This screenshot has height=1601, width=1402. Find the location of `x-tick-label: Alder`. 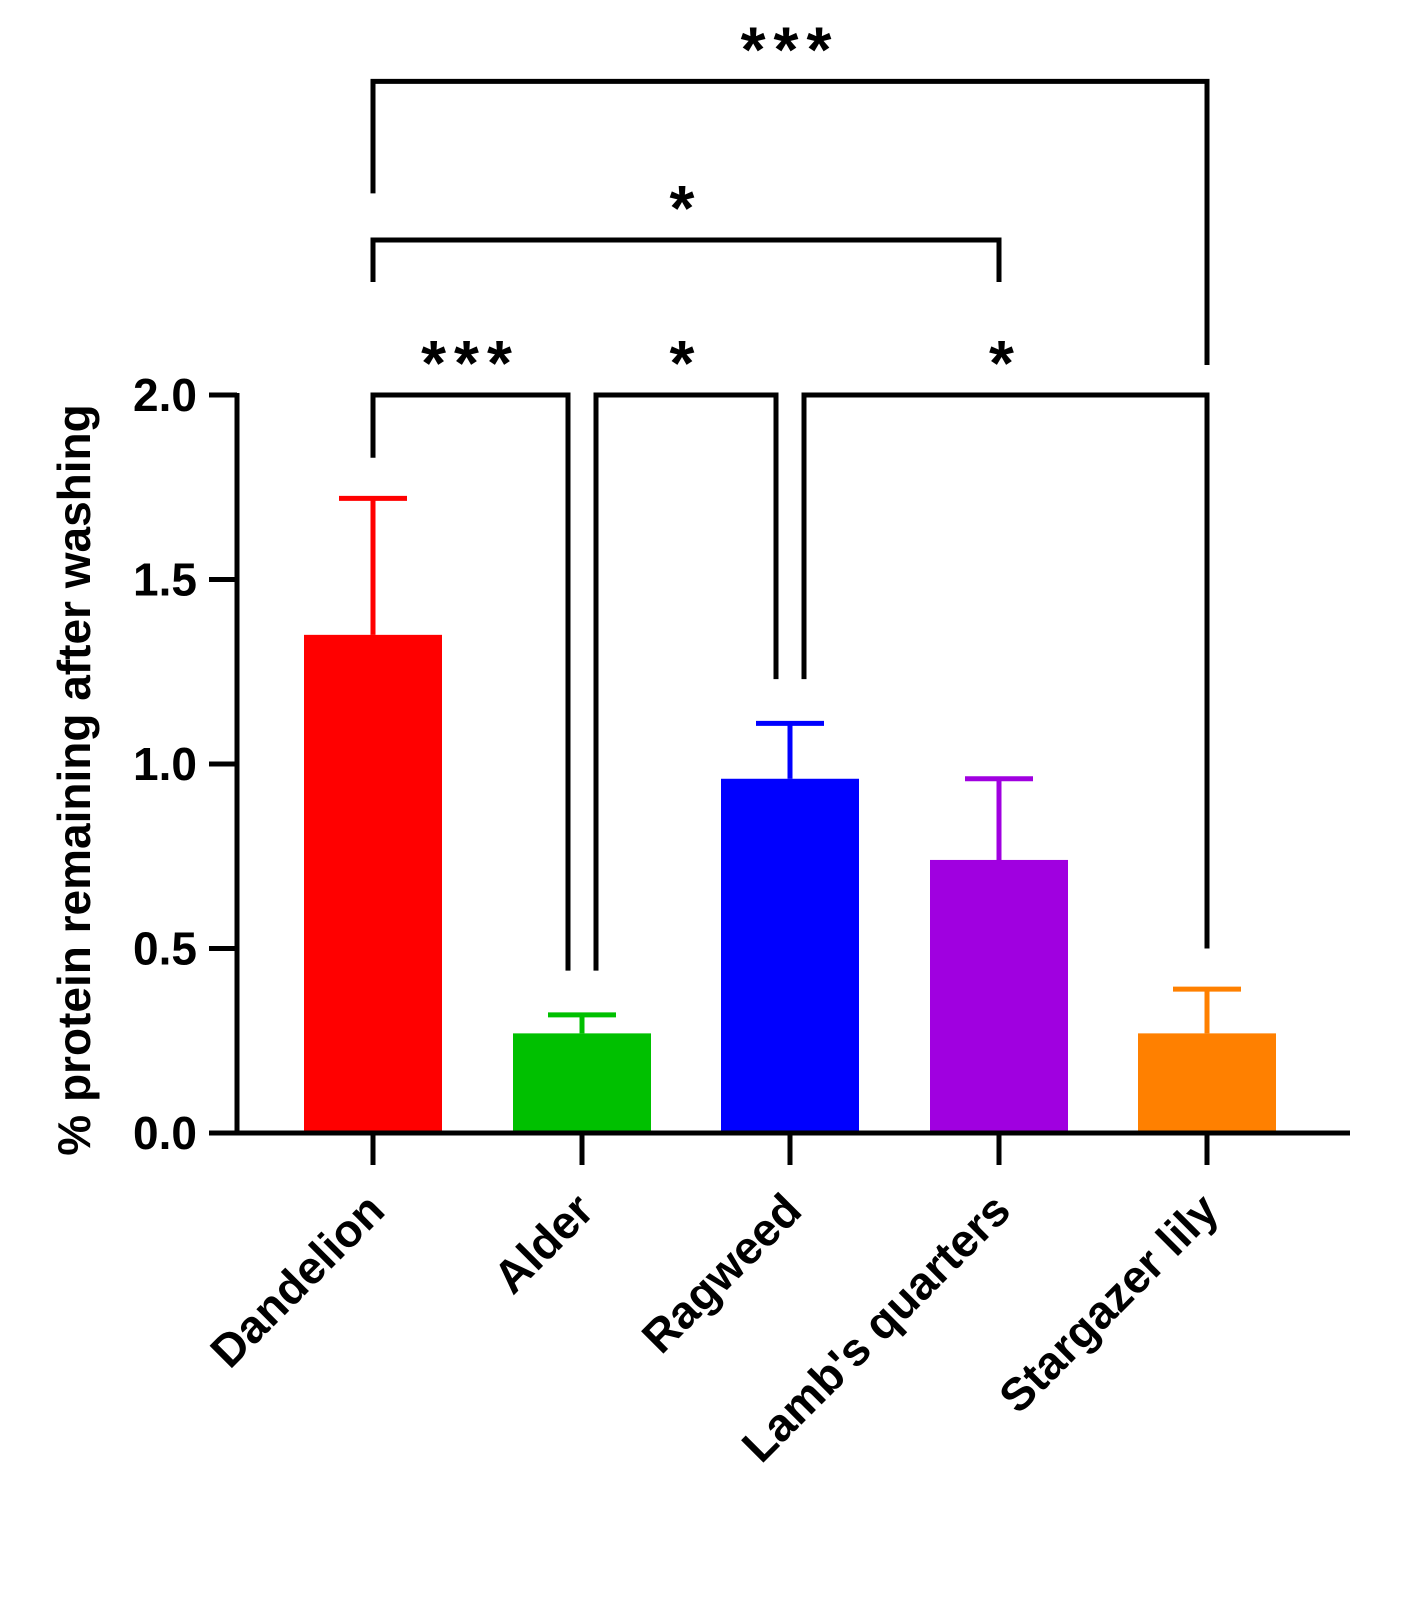

x-tick-label: Alder is located at coordinates (543, 1243).